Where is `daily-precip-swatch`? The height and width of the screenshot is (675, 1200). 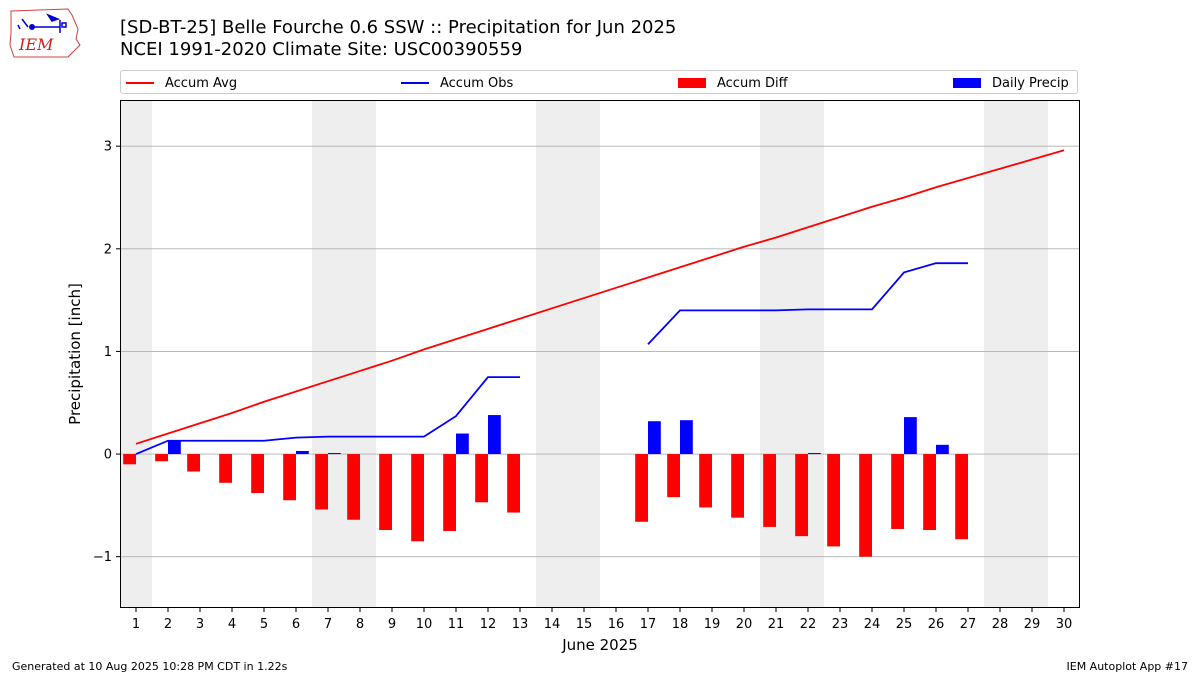 daily-precip-swatch is located at coordinates (967, 83).